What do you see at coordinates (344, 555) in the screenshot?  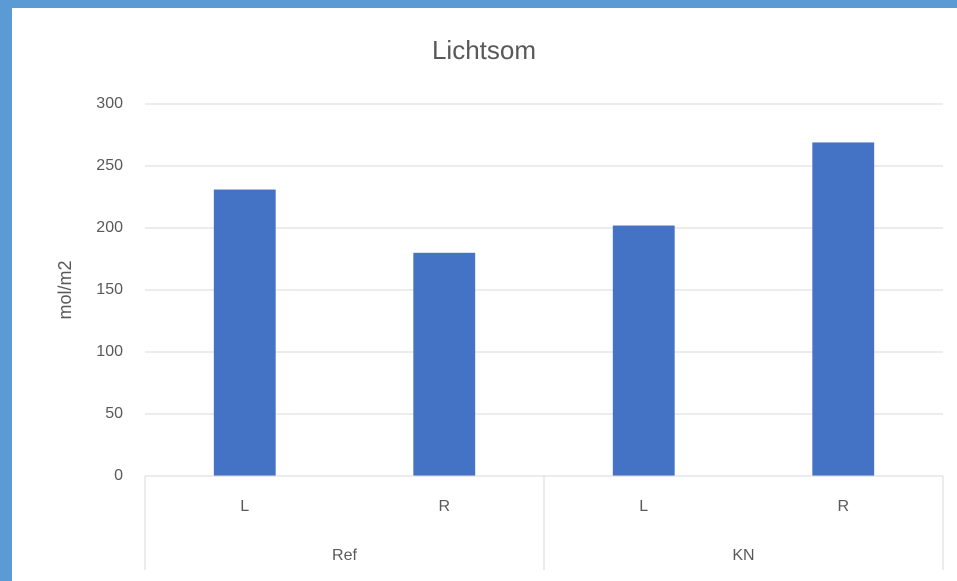 I see `group-label: Ref` at bounding box center [344, 555].